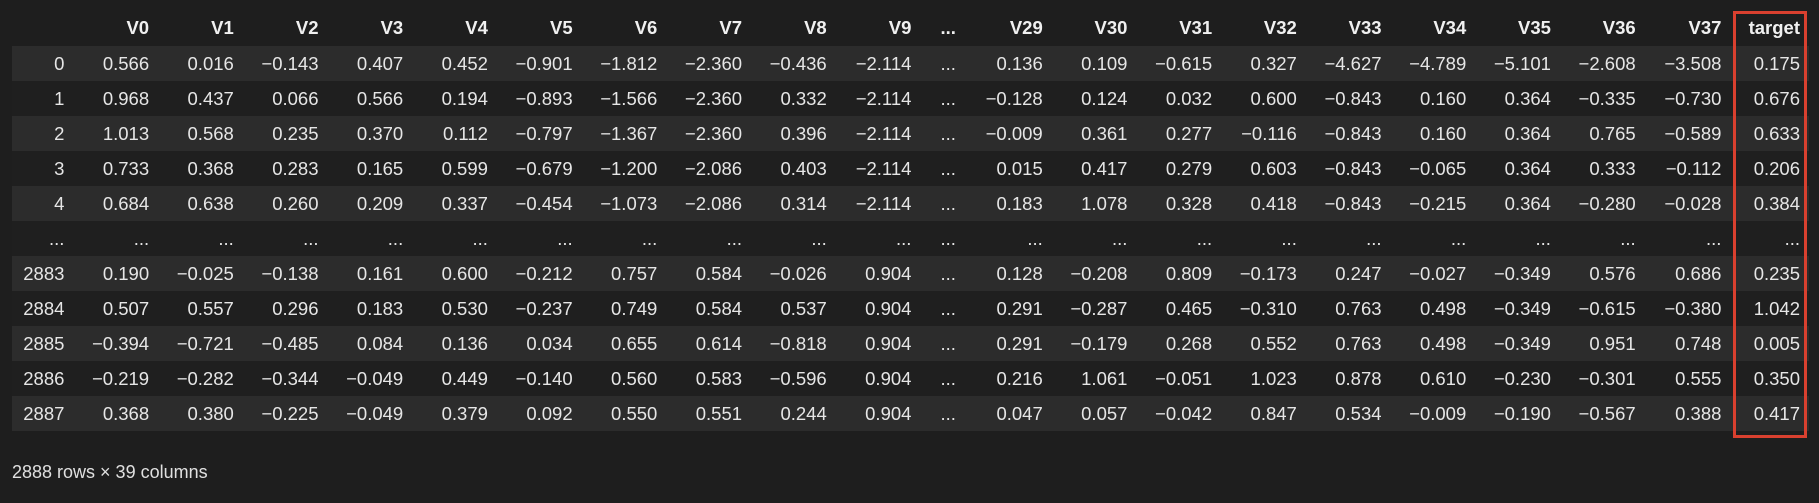  Describe the element at coordinates (1019, 168) in the screenshot. I see `table-cell: 0.015` at that location.